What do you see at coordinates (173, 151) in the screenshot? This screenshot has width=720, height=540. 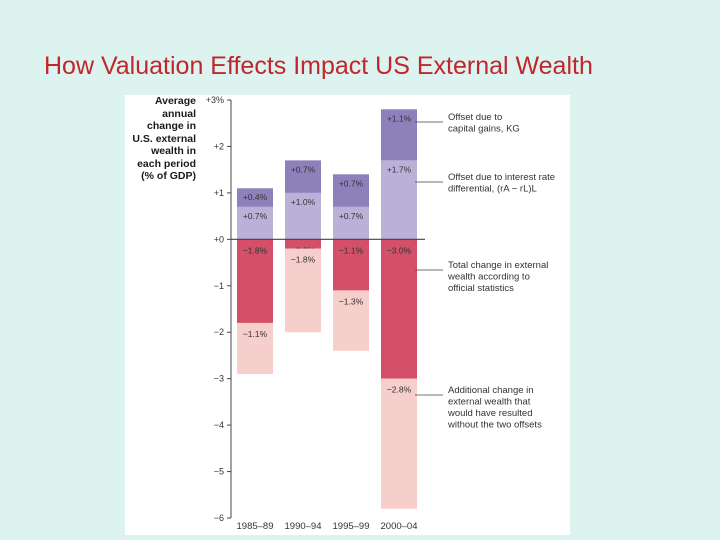 I see `y-axis-label-line: wealth in` at bounding box center [173, 151].